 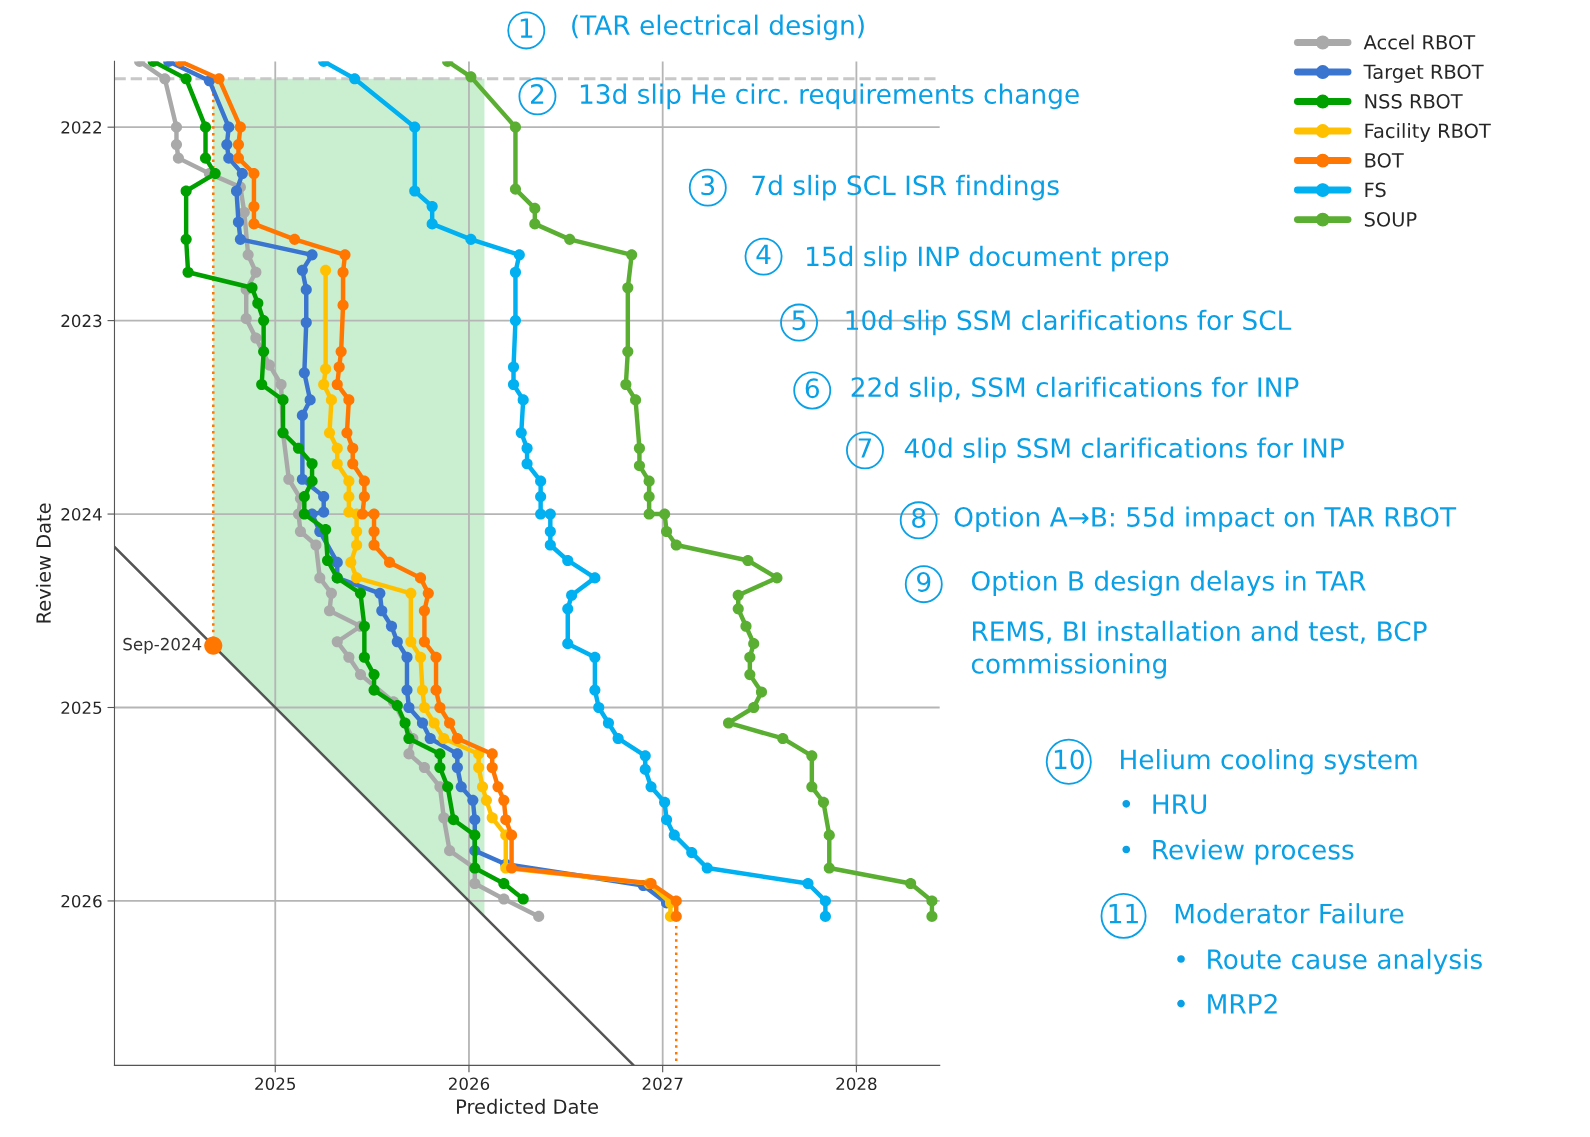 I want to click on y-tick-label: 2024, so click(x=81, y=514).